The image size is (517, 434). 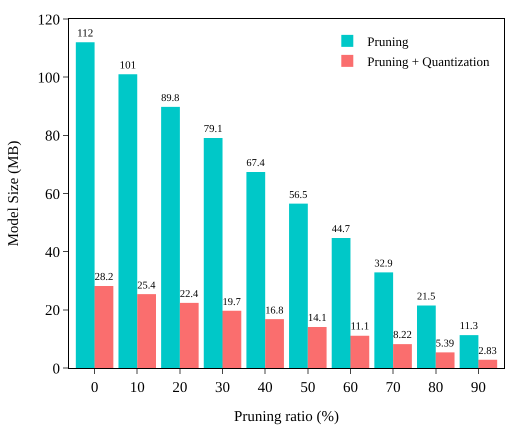 I want to click on x-tick-label: 70, so click(x=393, y=388).